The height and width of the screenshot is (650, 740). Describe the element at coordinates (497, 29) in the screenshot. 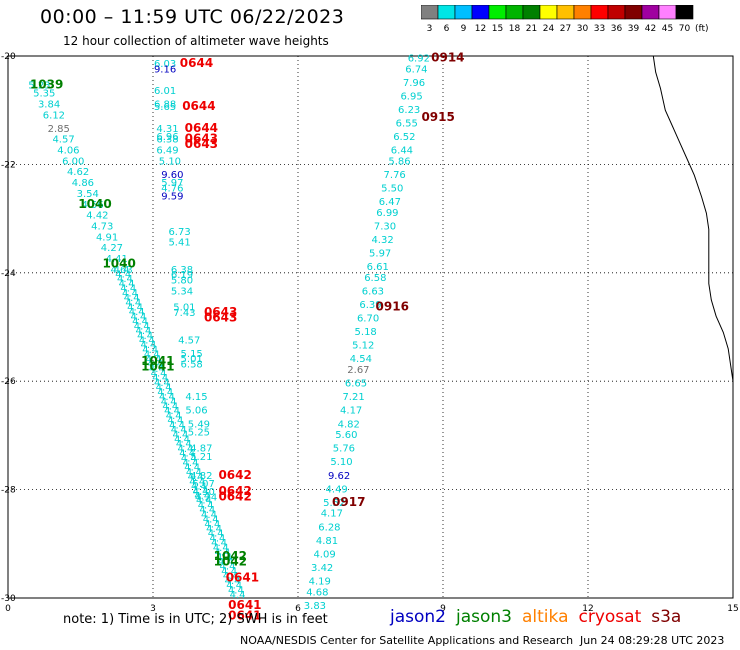

I see `legend-label: 15` at that location.